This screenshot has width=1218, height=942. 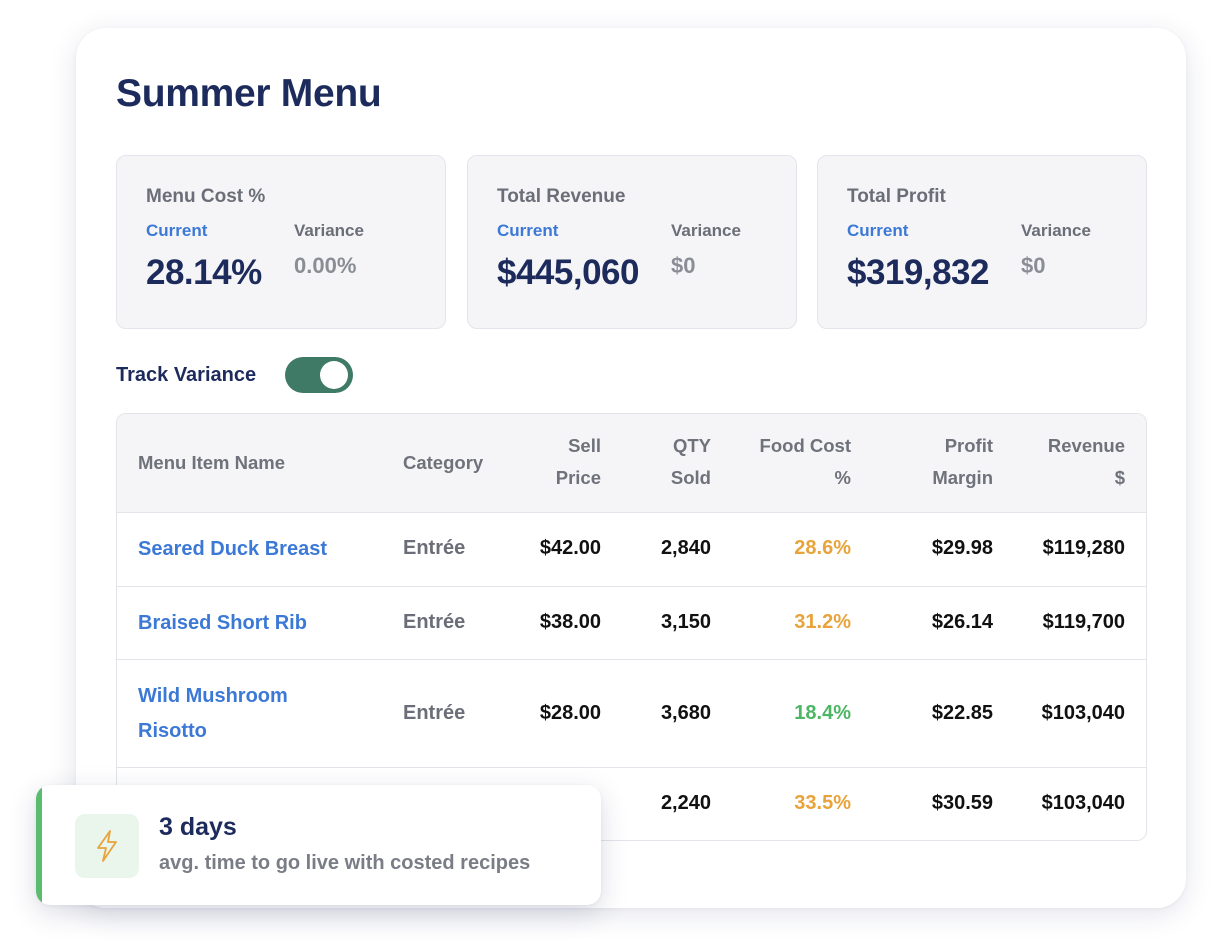 I want to click on revenue-cell: $119,280, so click(x=1083, y=548).